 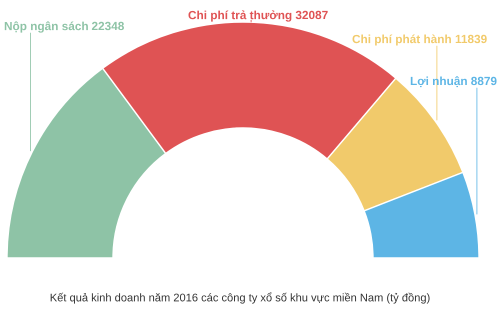 What do you see at coordinates (484, 81) in the screenshot?
I see `data-label: 8879` at bounding box center [484, 81].